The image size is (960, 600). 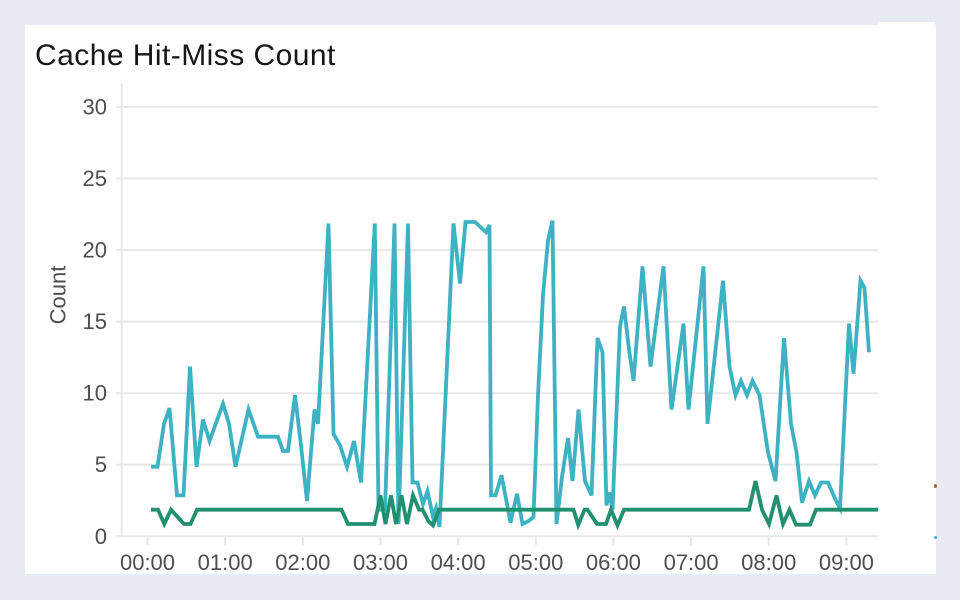 What do you see at coordinates (58, 295) in the screenshot?
I see `svg-text: Count` at bounding box center [58, 295].